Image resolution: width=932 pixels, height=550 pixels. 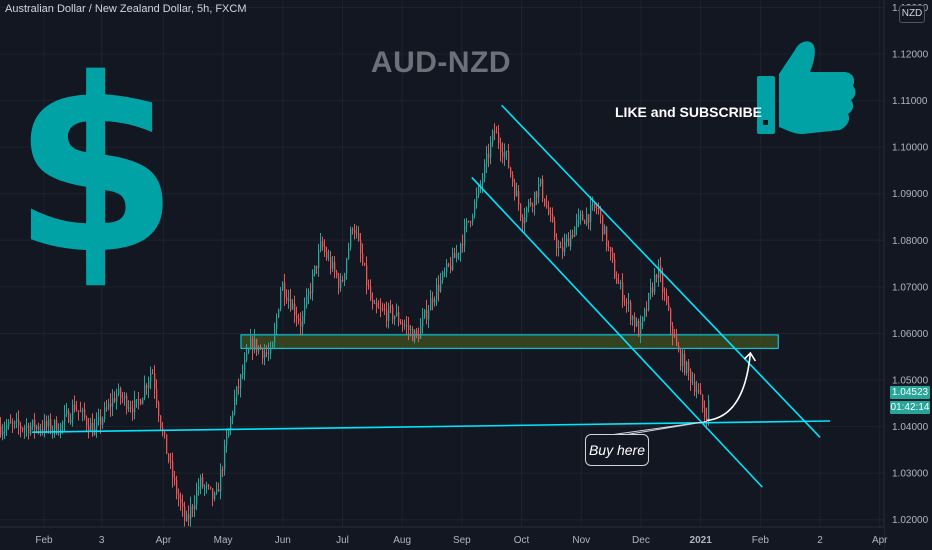 I want to click on time-tick-label: May, so click(x=223, y=540).